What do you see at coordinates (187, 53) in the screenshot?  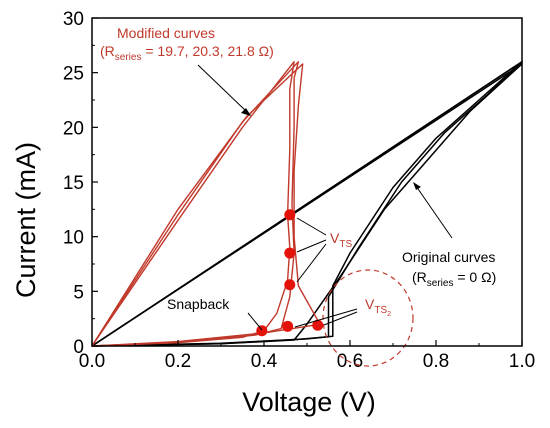 I see `modified-curves-params: (Rseries = 19.7, 20.3, 21.8 Ω)` at bounding box center [187, 53].